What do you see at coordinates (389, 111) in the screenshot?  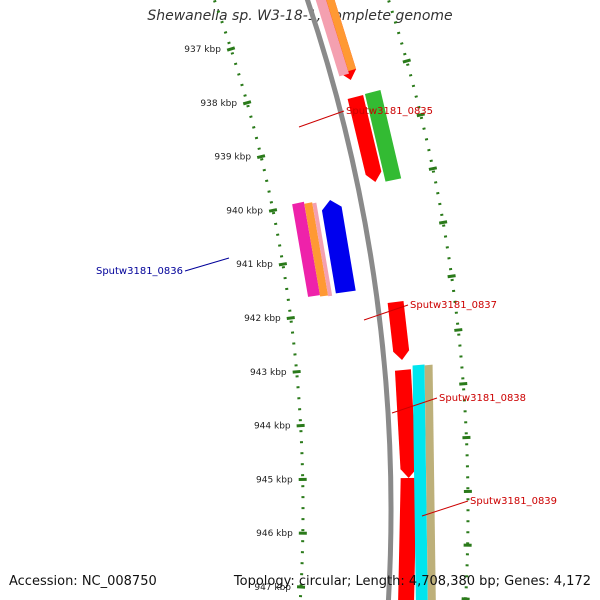 I see `gene-label: Sputw3181_0835` at bounding box center [389, 111].